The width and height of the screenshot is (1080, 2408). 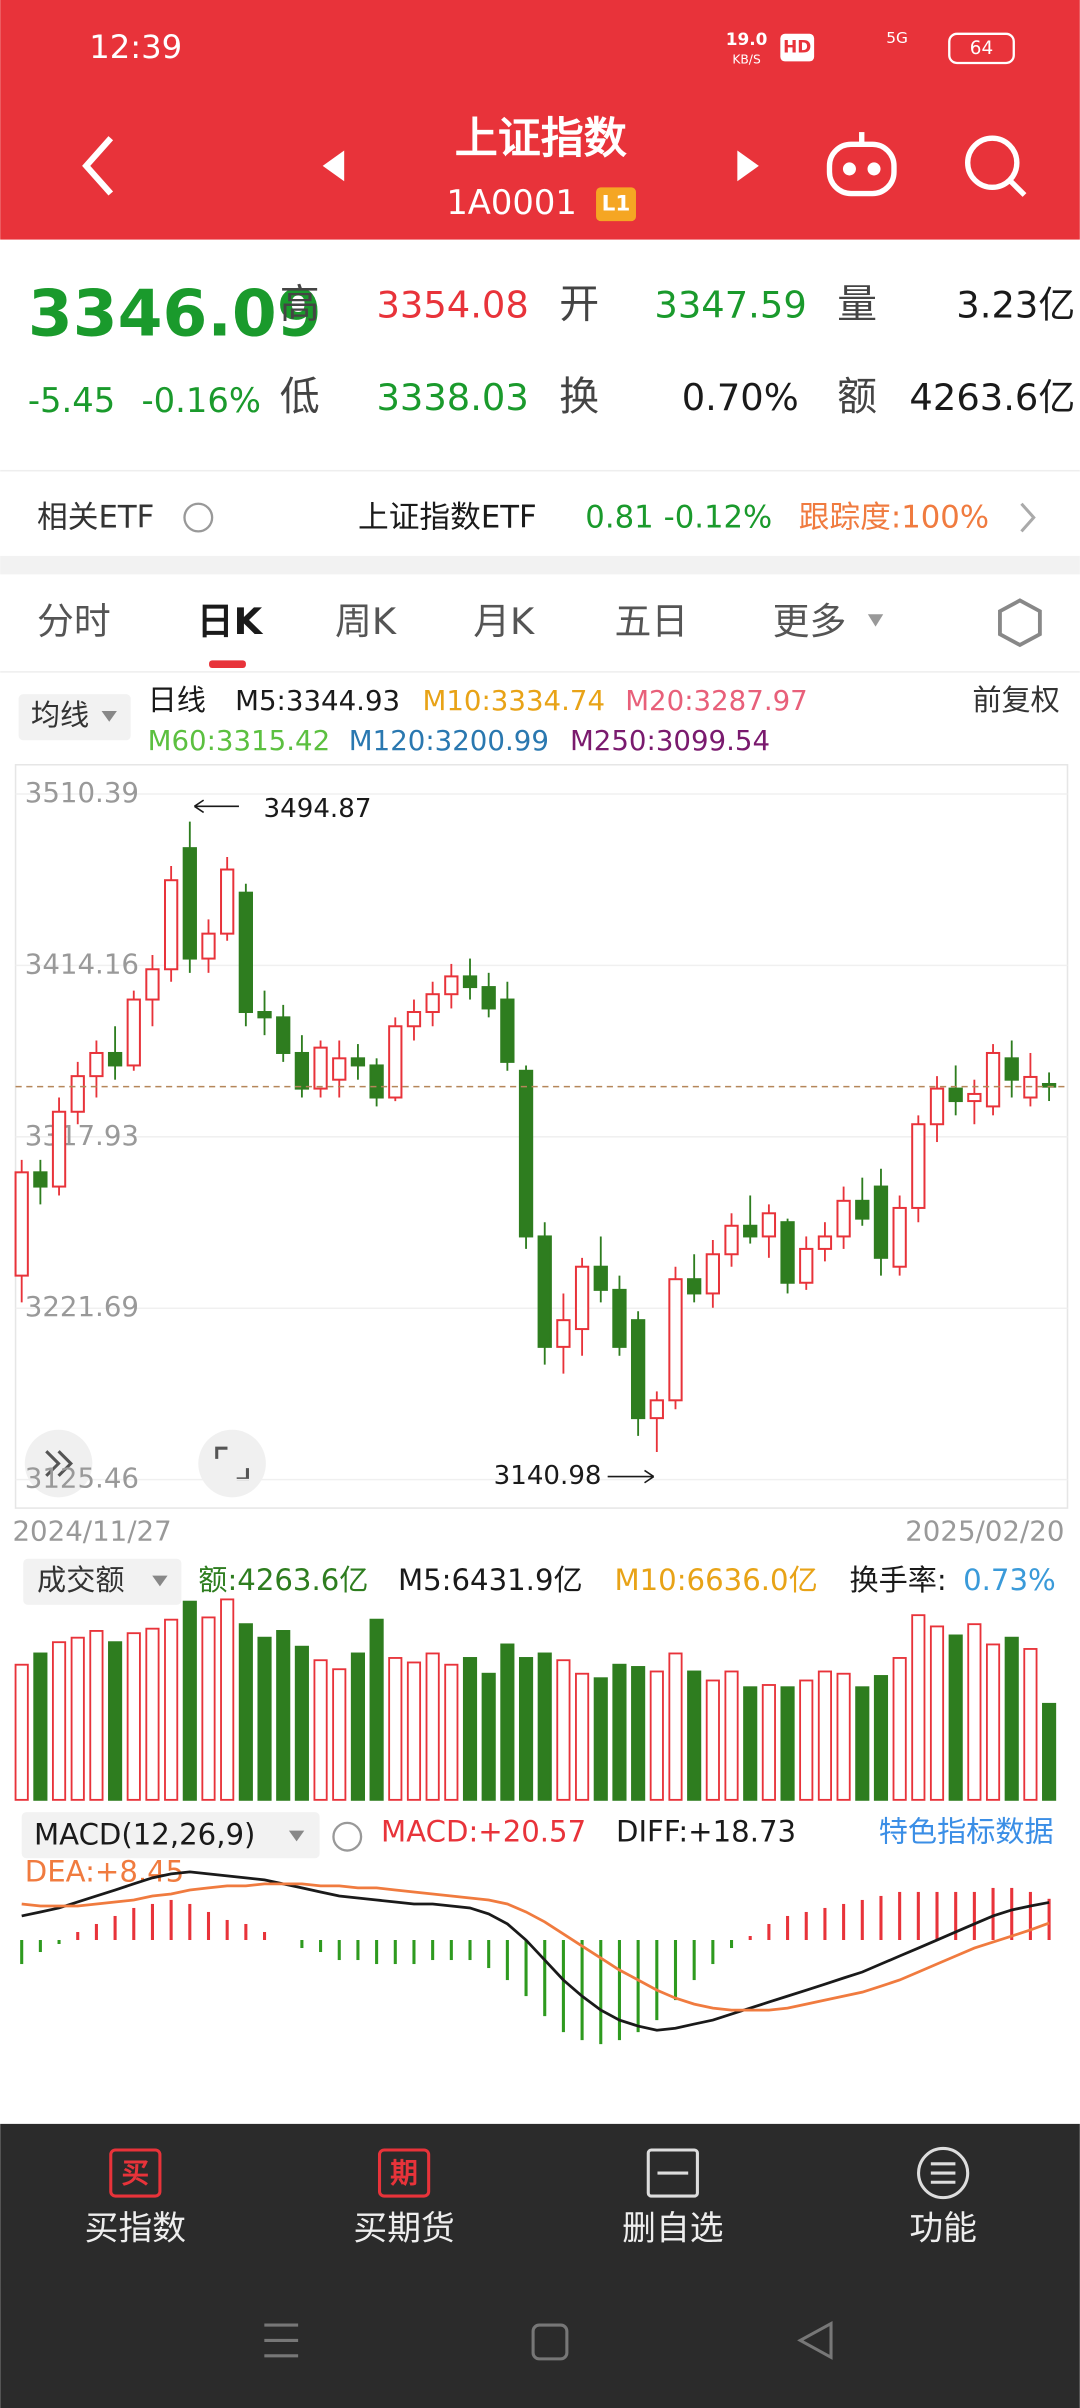 What do you see at coordinates (1028, 517) in the screenshot?
I see `chevron` at bounding box center [1028, 517].